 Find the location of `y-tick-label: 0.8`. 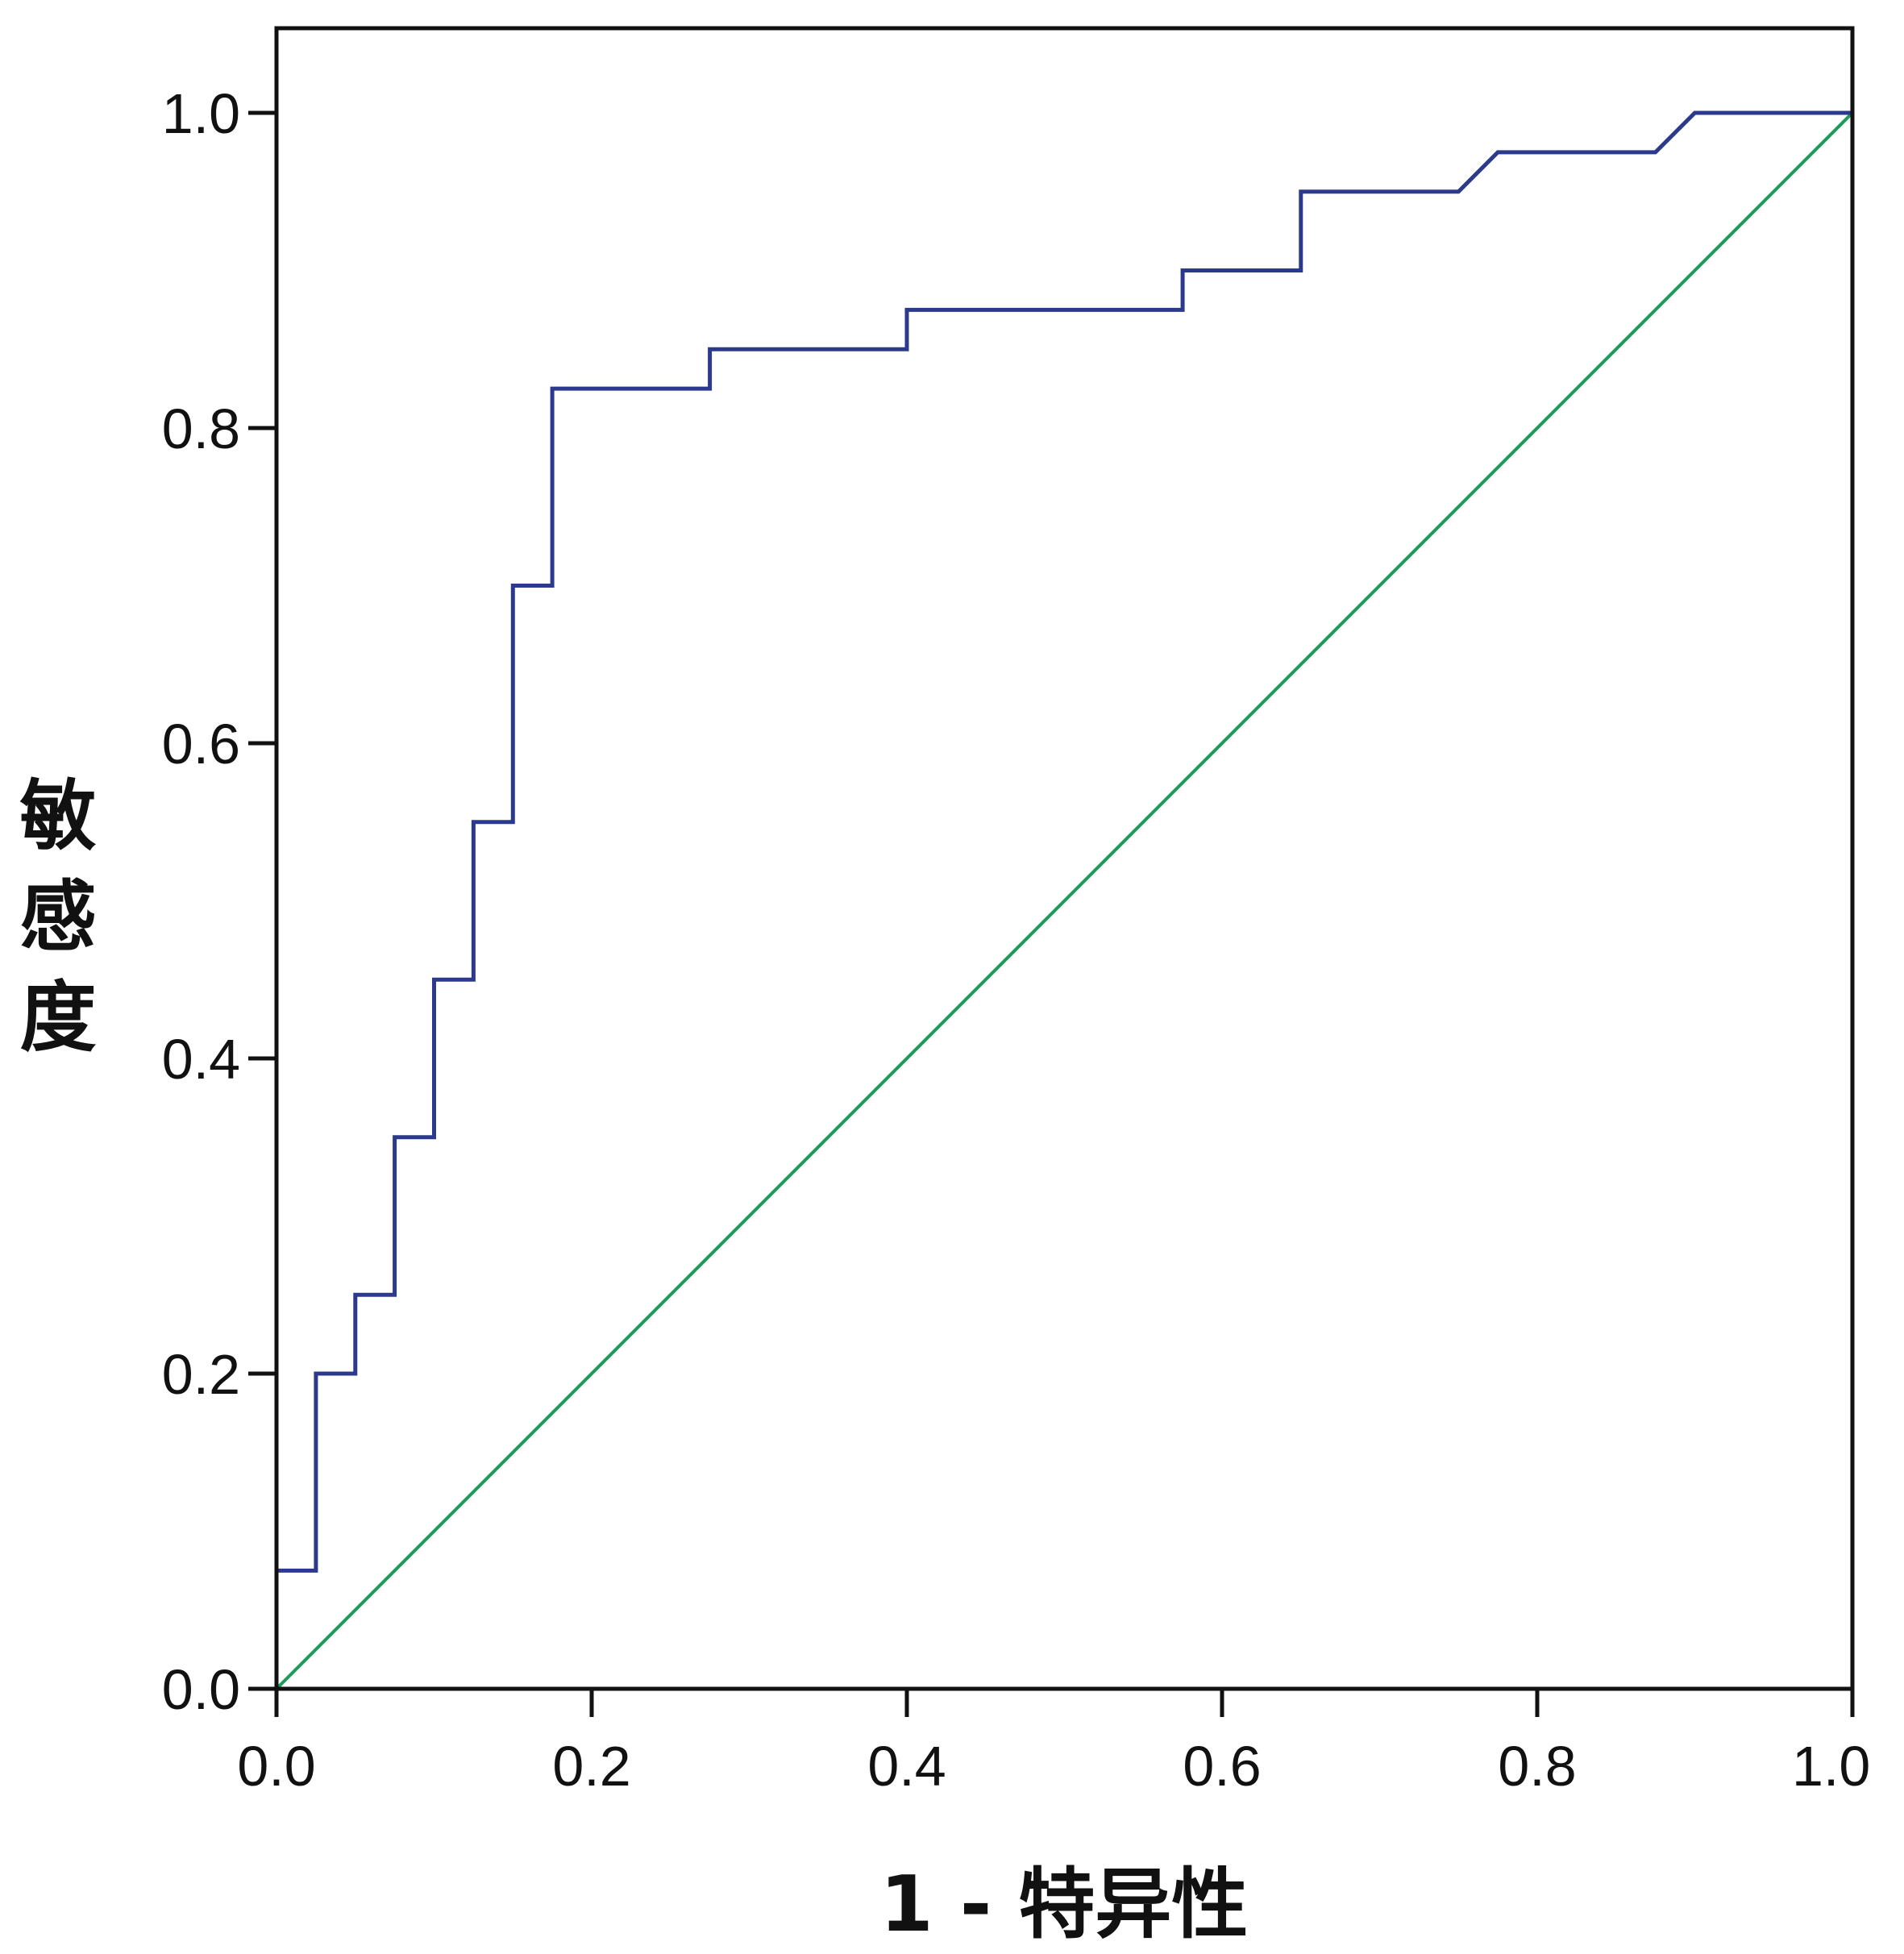

y-tick-label: 0.8 is located at coordinates (201, 428).